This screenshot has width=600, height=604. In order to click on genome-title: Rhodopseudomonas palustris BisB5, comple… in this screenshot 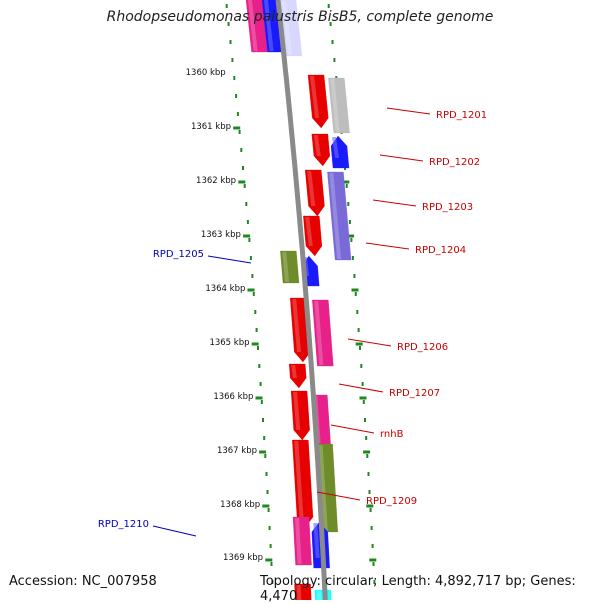, I will do `click(300, 17)`.